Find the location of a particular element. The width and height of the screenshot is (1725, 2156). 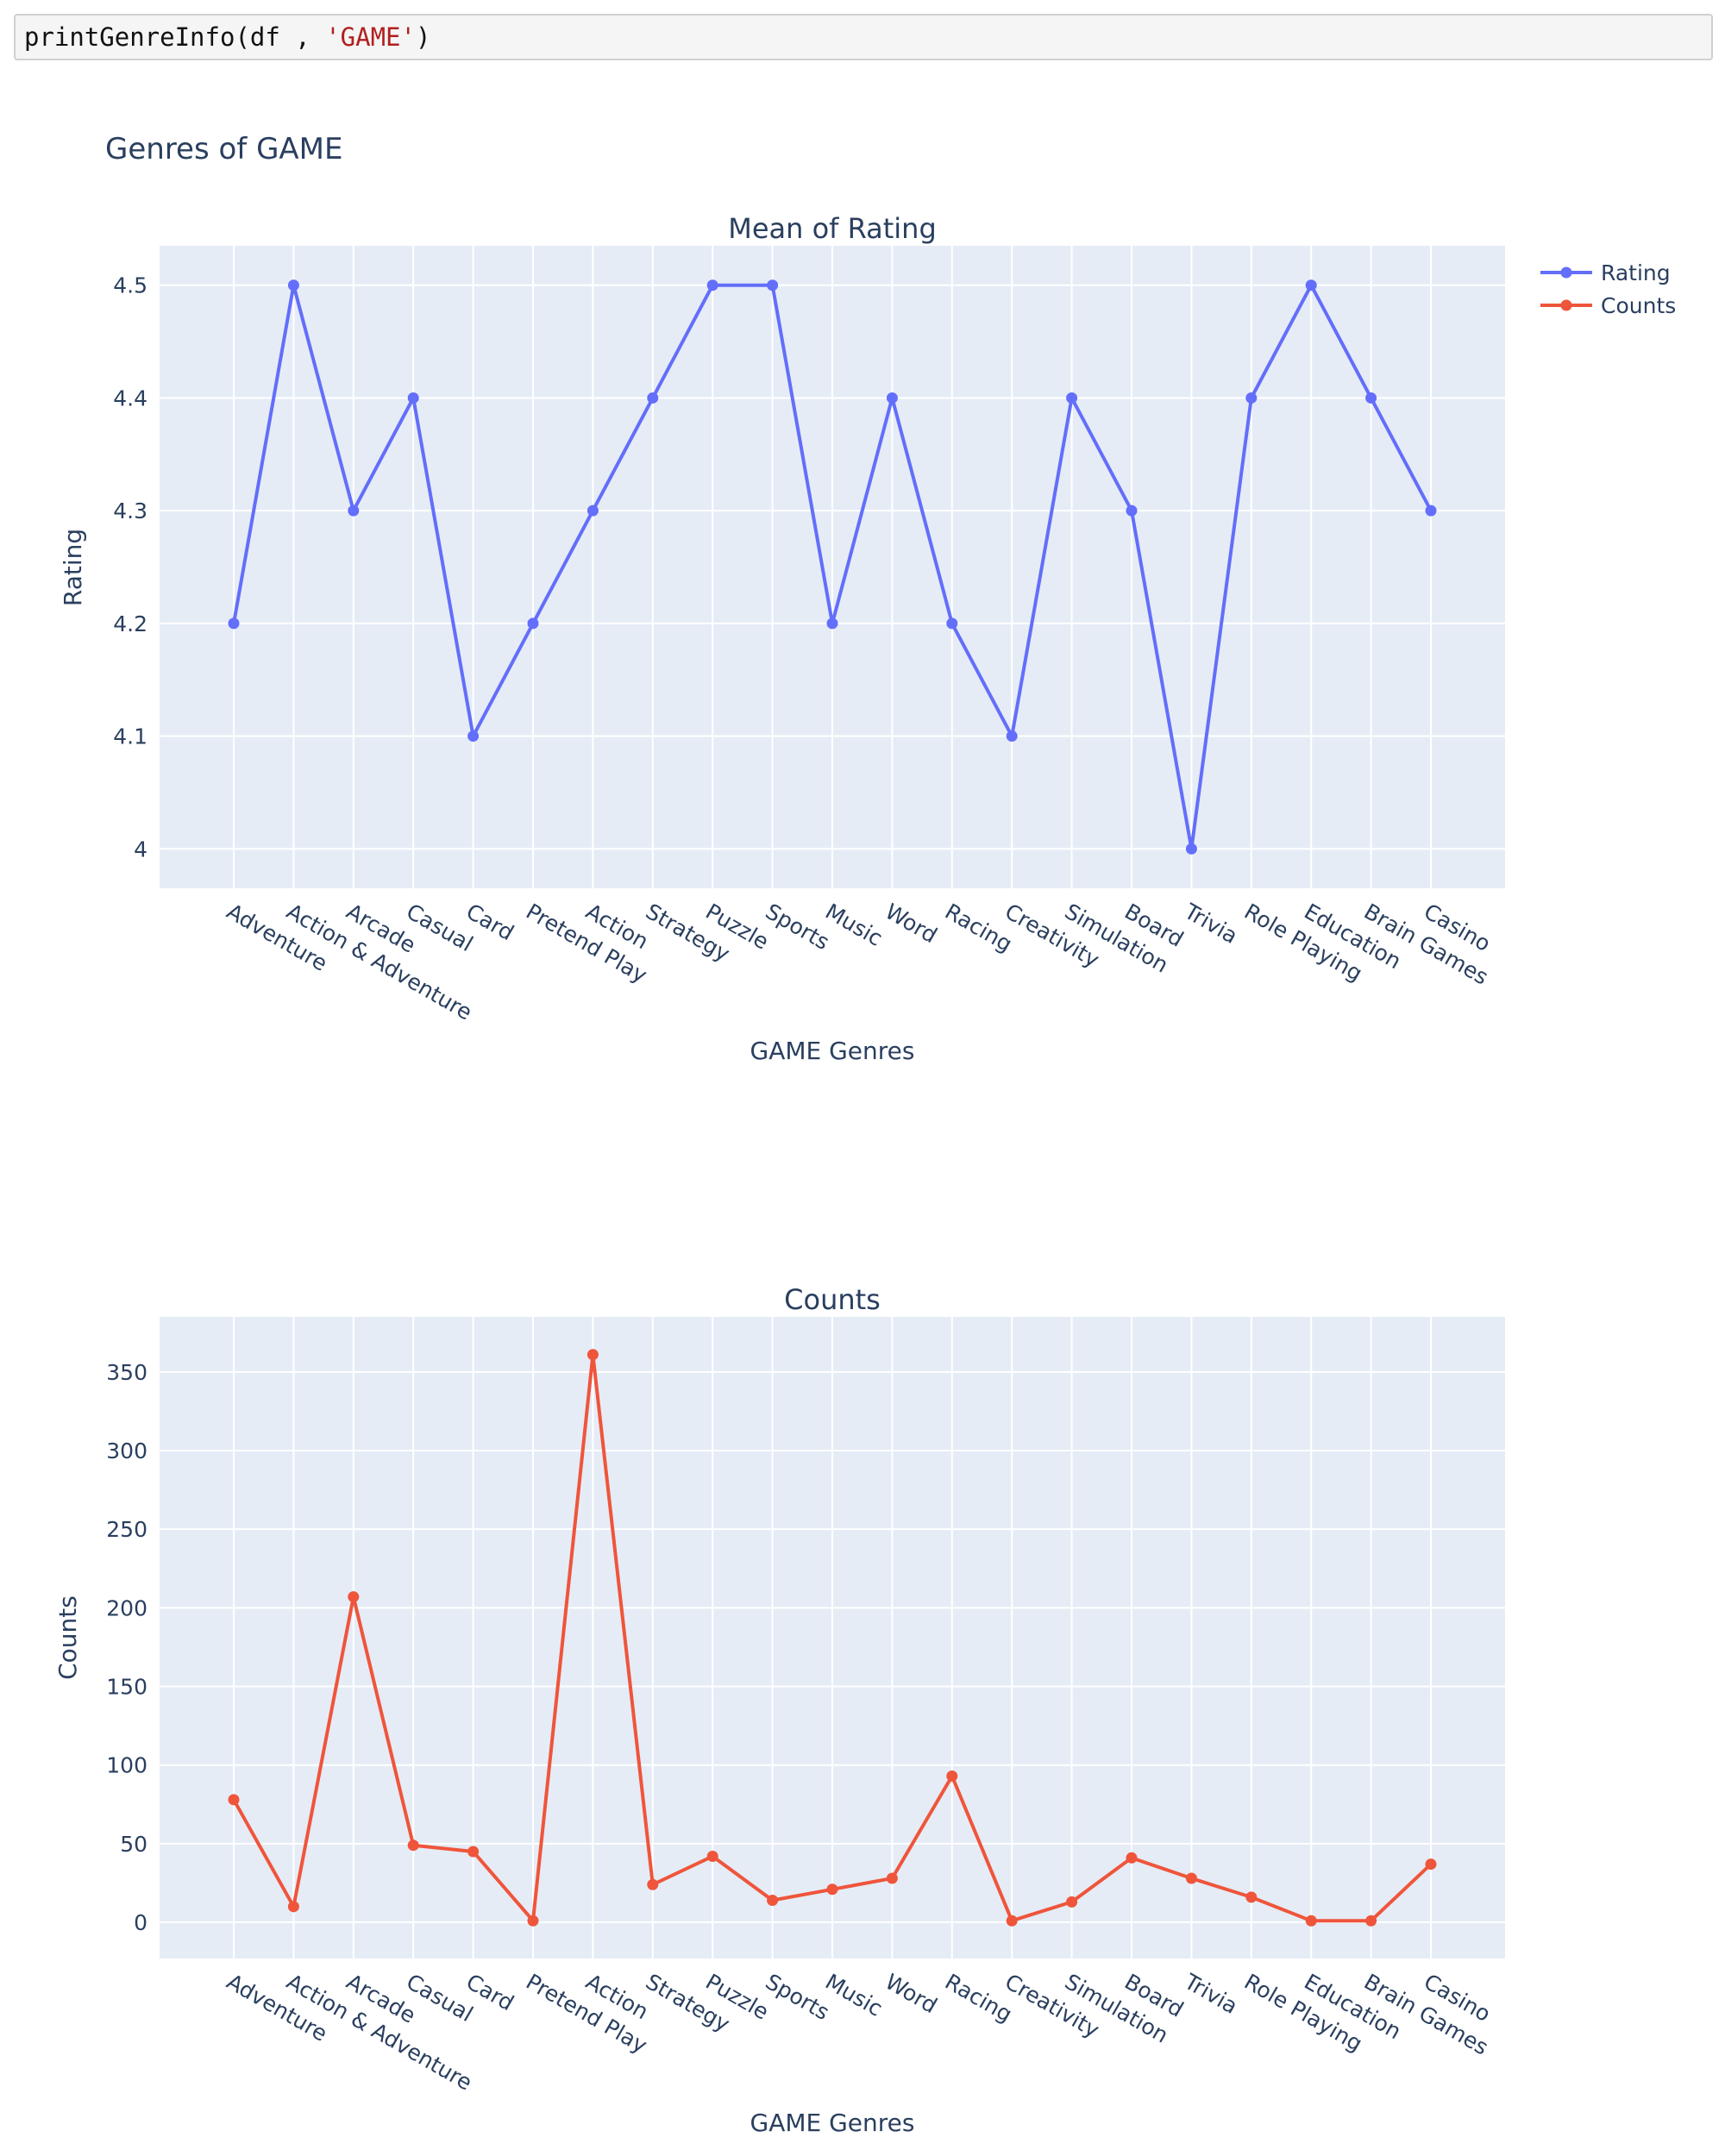

rating-x-tick-label-racing: Racing is located at coordinates (979, 927).